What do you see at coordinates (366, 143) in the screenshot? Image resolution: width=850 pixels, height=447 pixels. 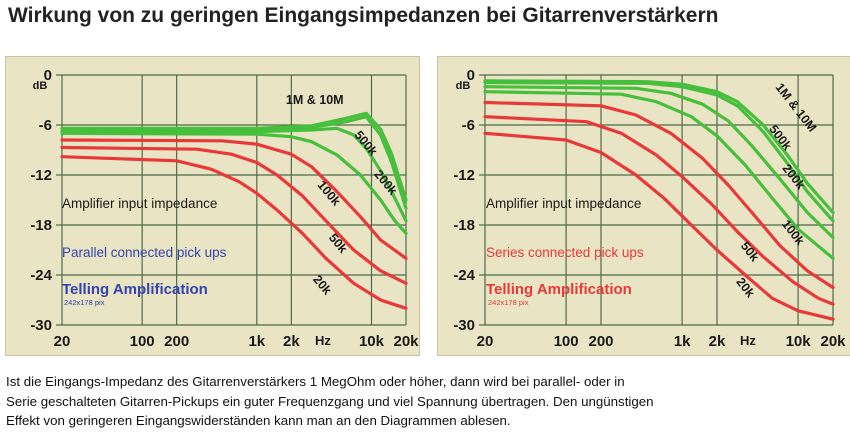 I see `c0-curve-label: 500k` at bounding box center [366, 143].